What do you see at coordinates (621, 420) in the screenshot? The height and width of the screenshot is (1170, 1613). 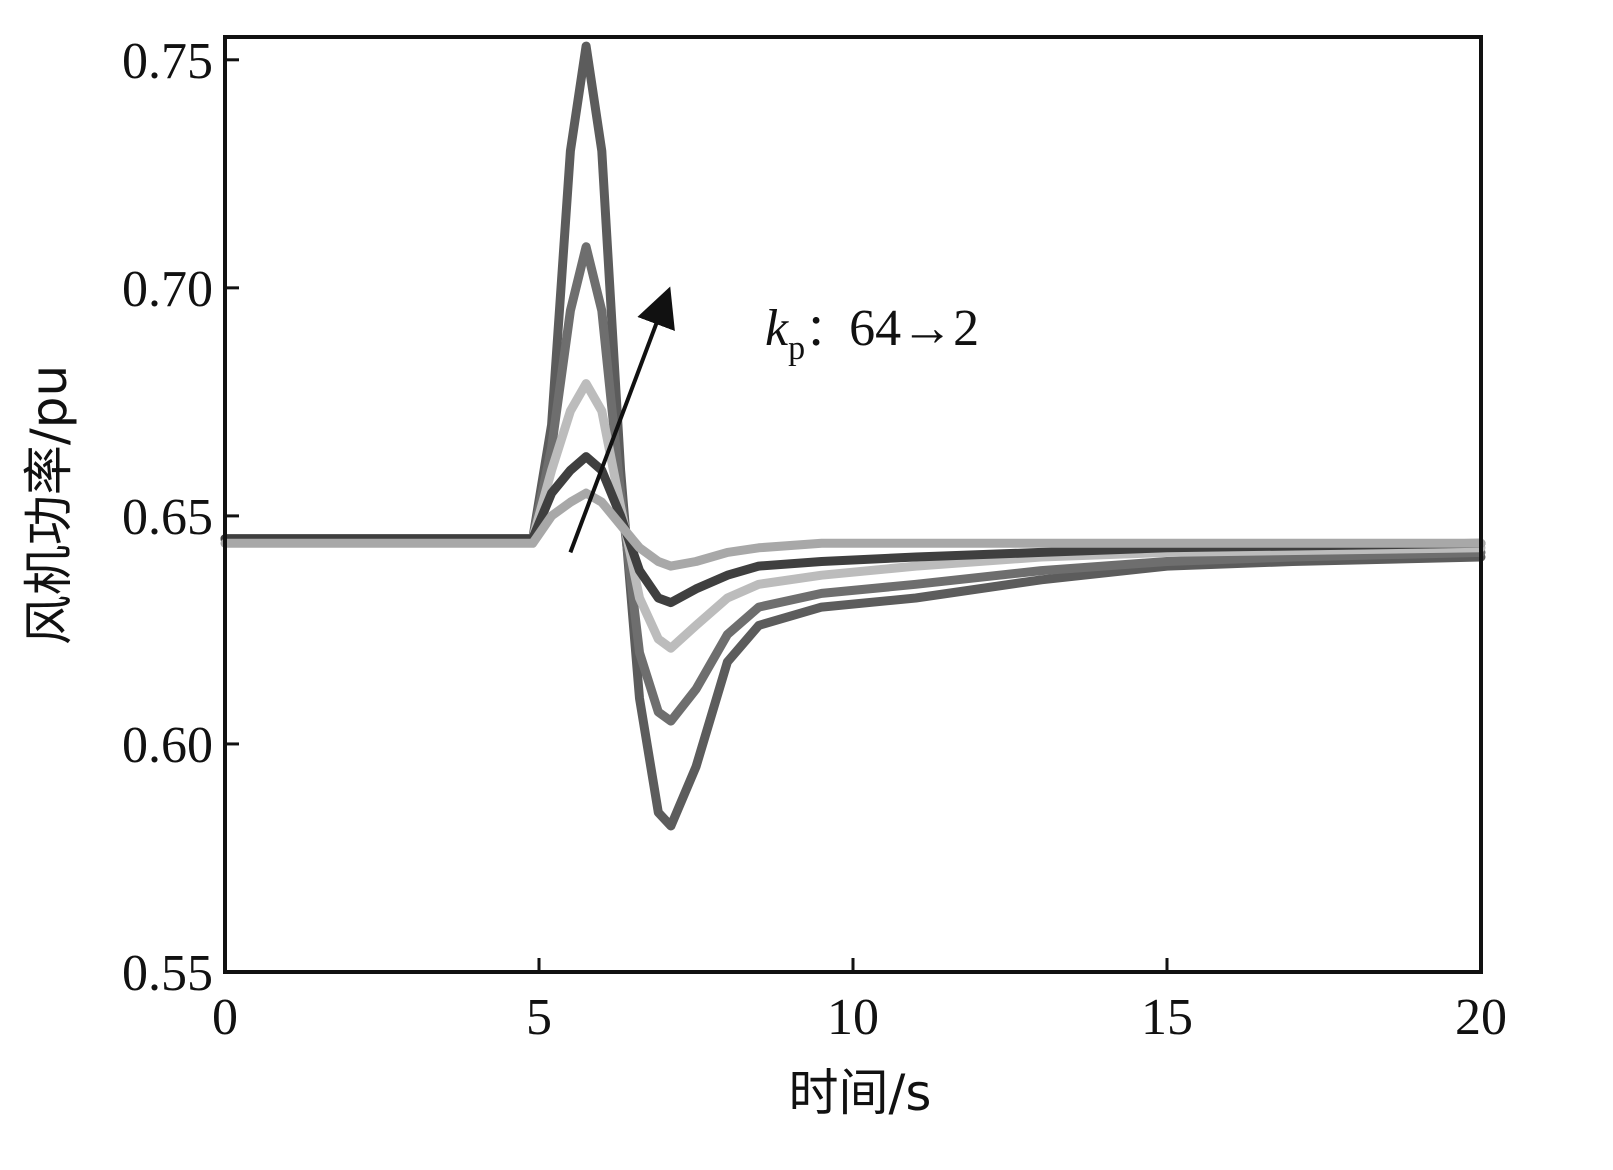 I see `annotation-arrow` at bounding box center [621, 420].